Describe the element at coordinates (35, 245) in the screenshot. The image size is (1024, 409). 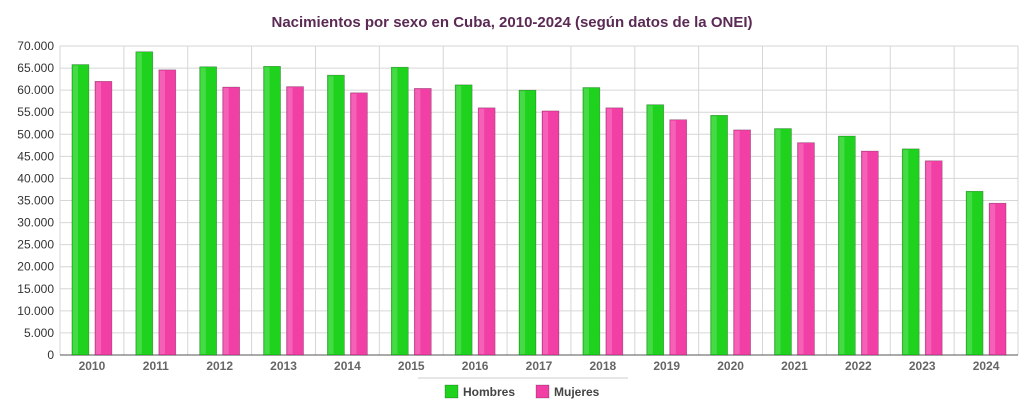
I see `y-tick-label: 25.000` at that location.